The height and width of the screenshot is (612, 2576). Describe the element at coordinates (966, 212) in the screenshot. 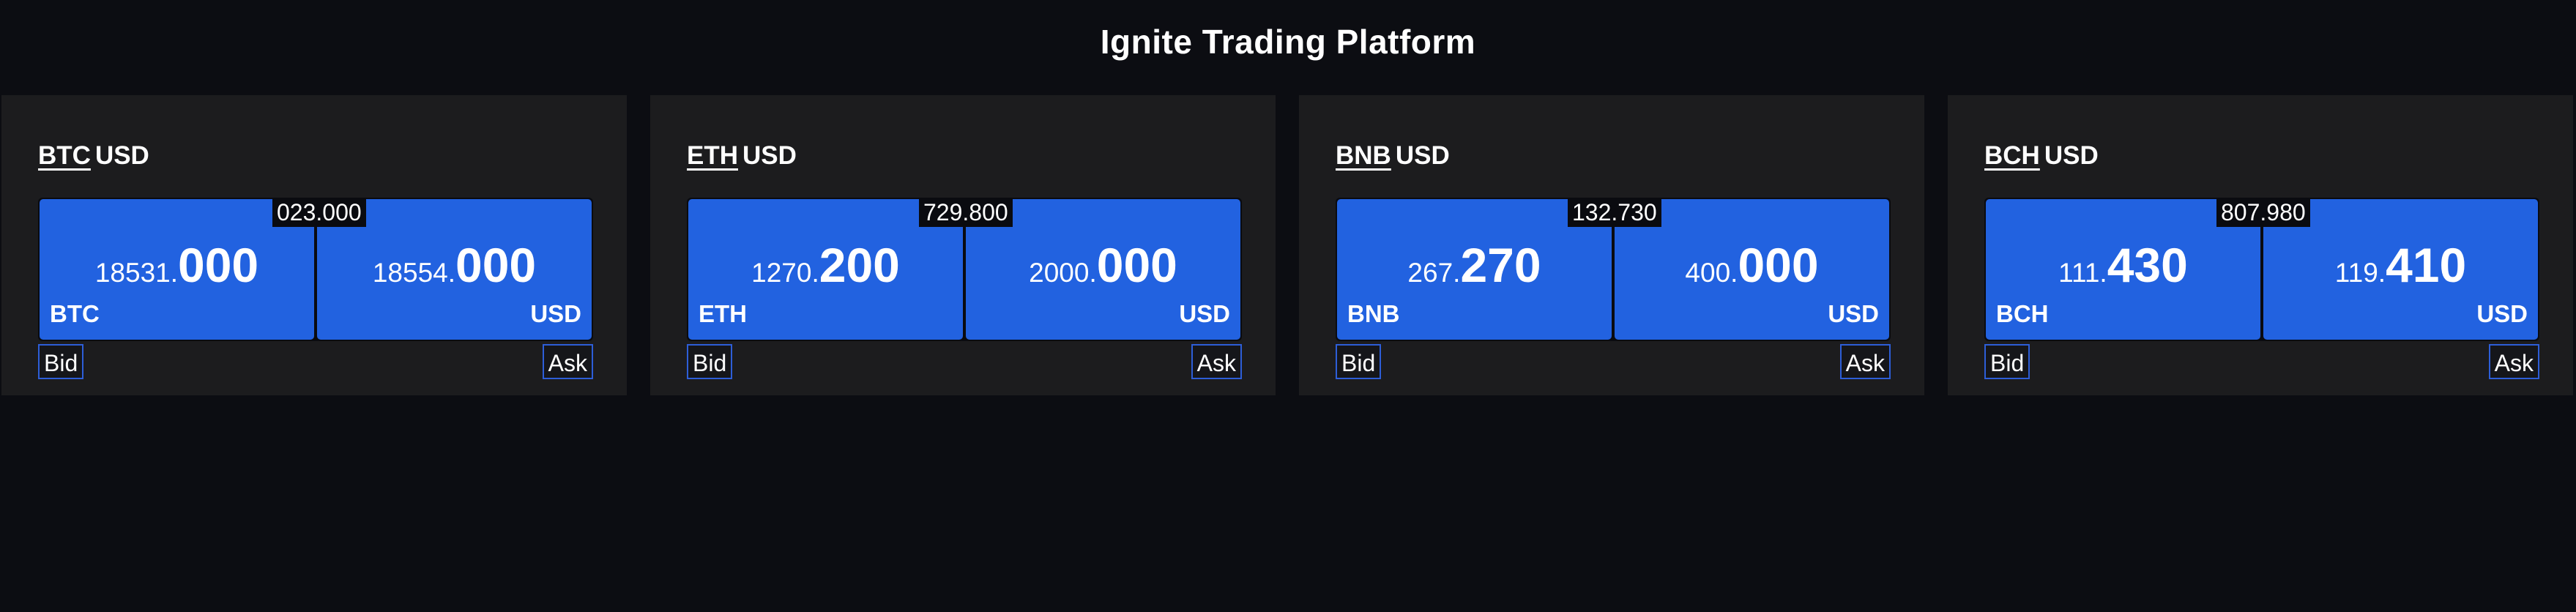

I see `spread-value: 729.800` at that location.